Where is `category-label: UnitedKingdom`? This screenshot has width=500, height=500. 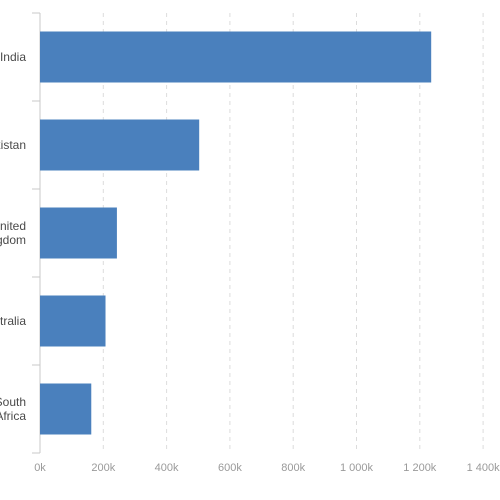 category-label: UnitedKingdom is located at coordinates (13, 233).